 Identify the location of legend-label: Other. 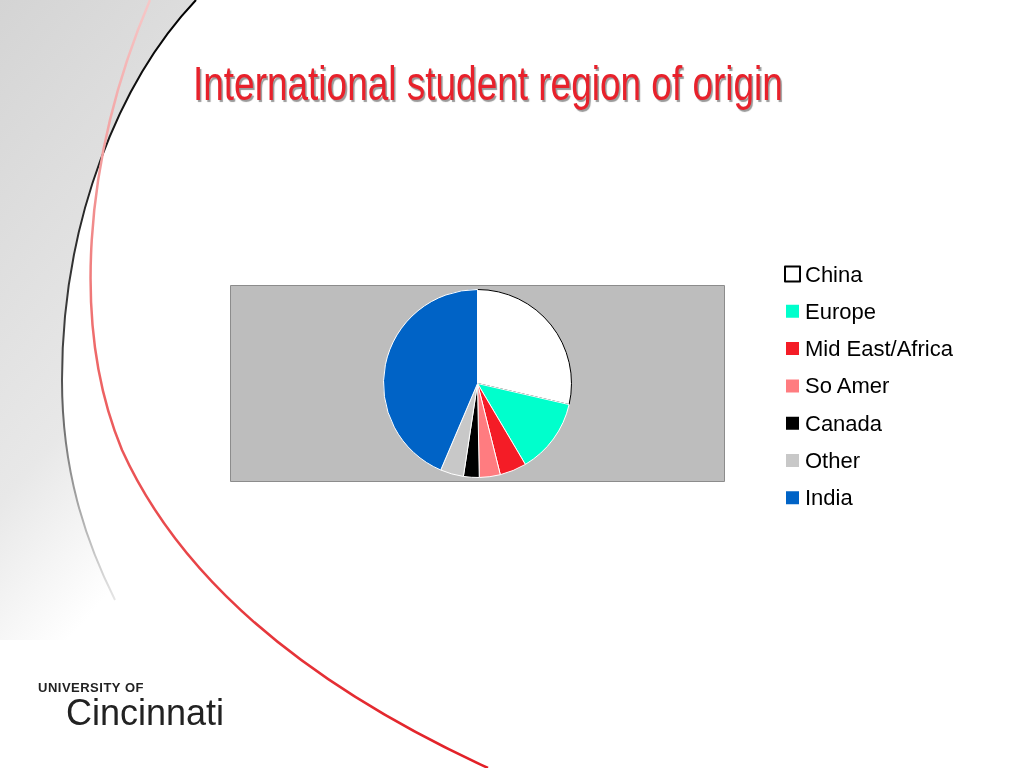
(833, 460).